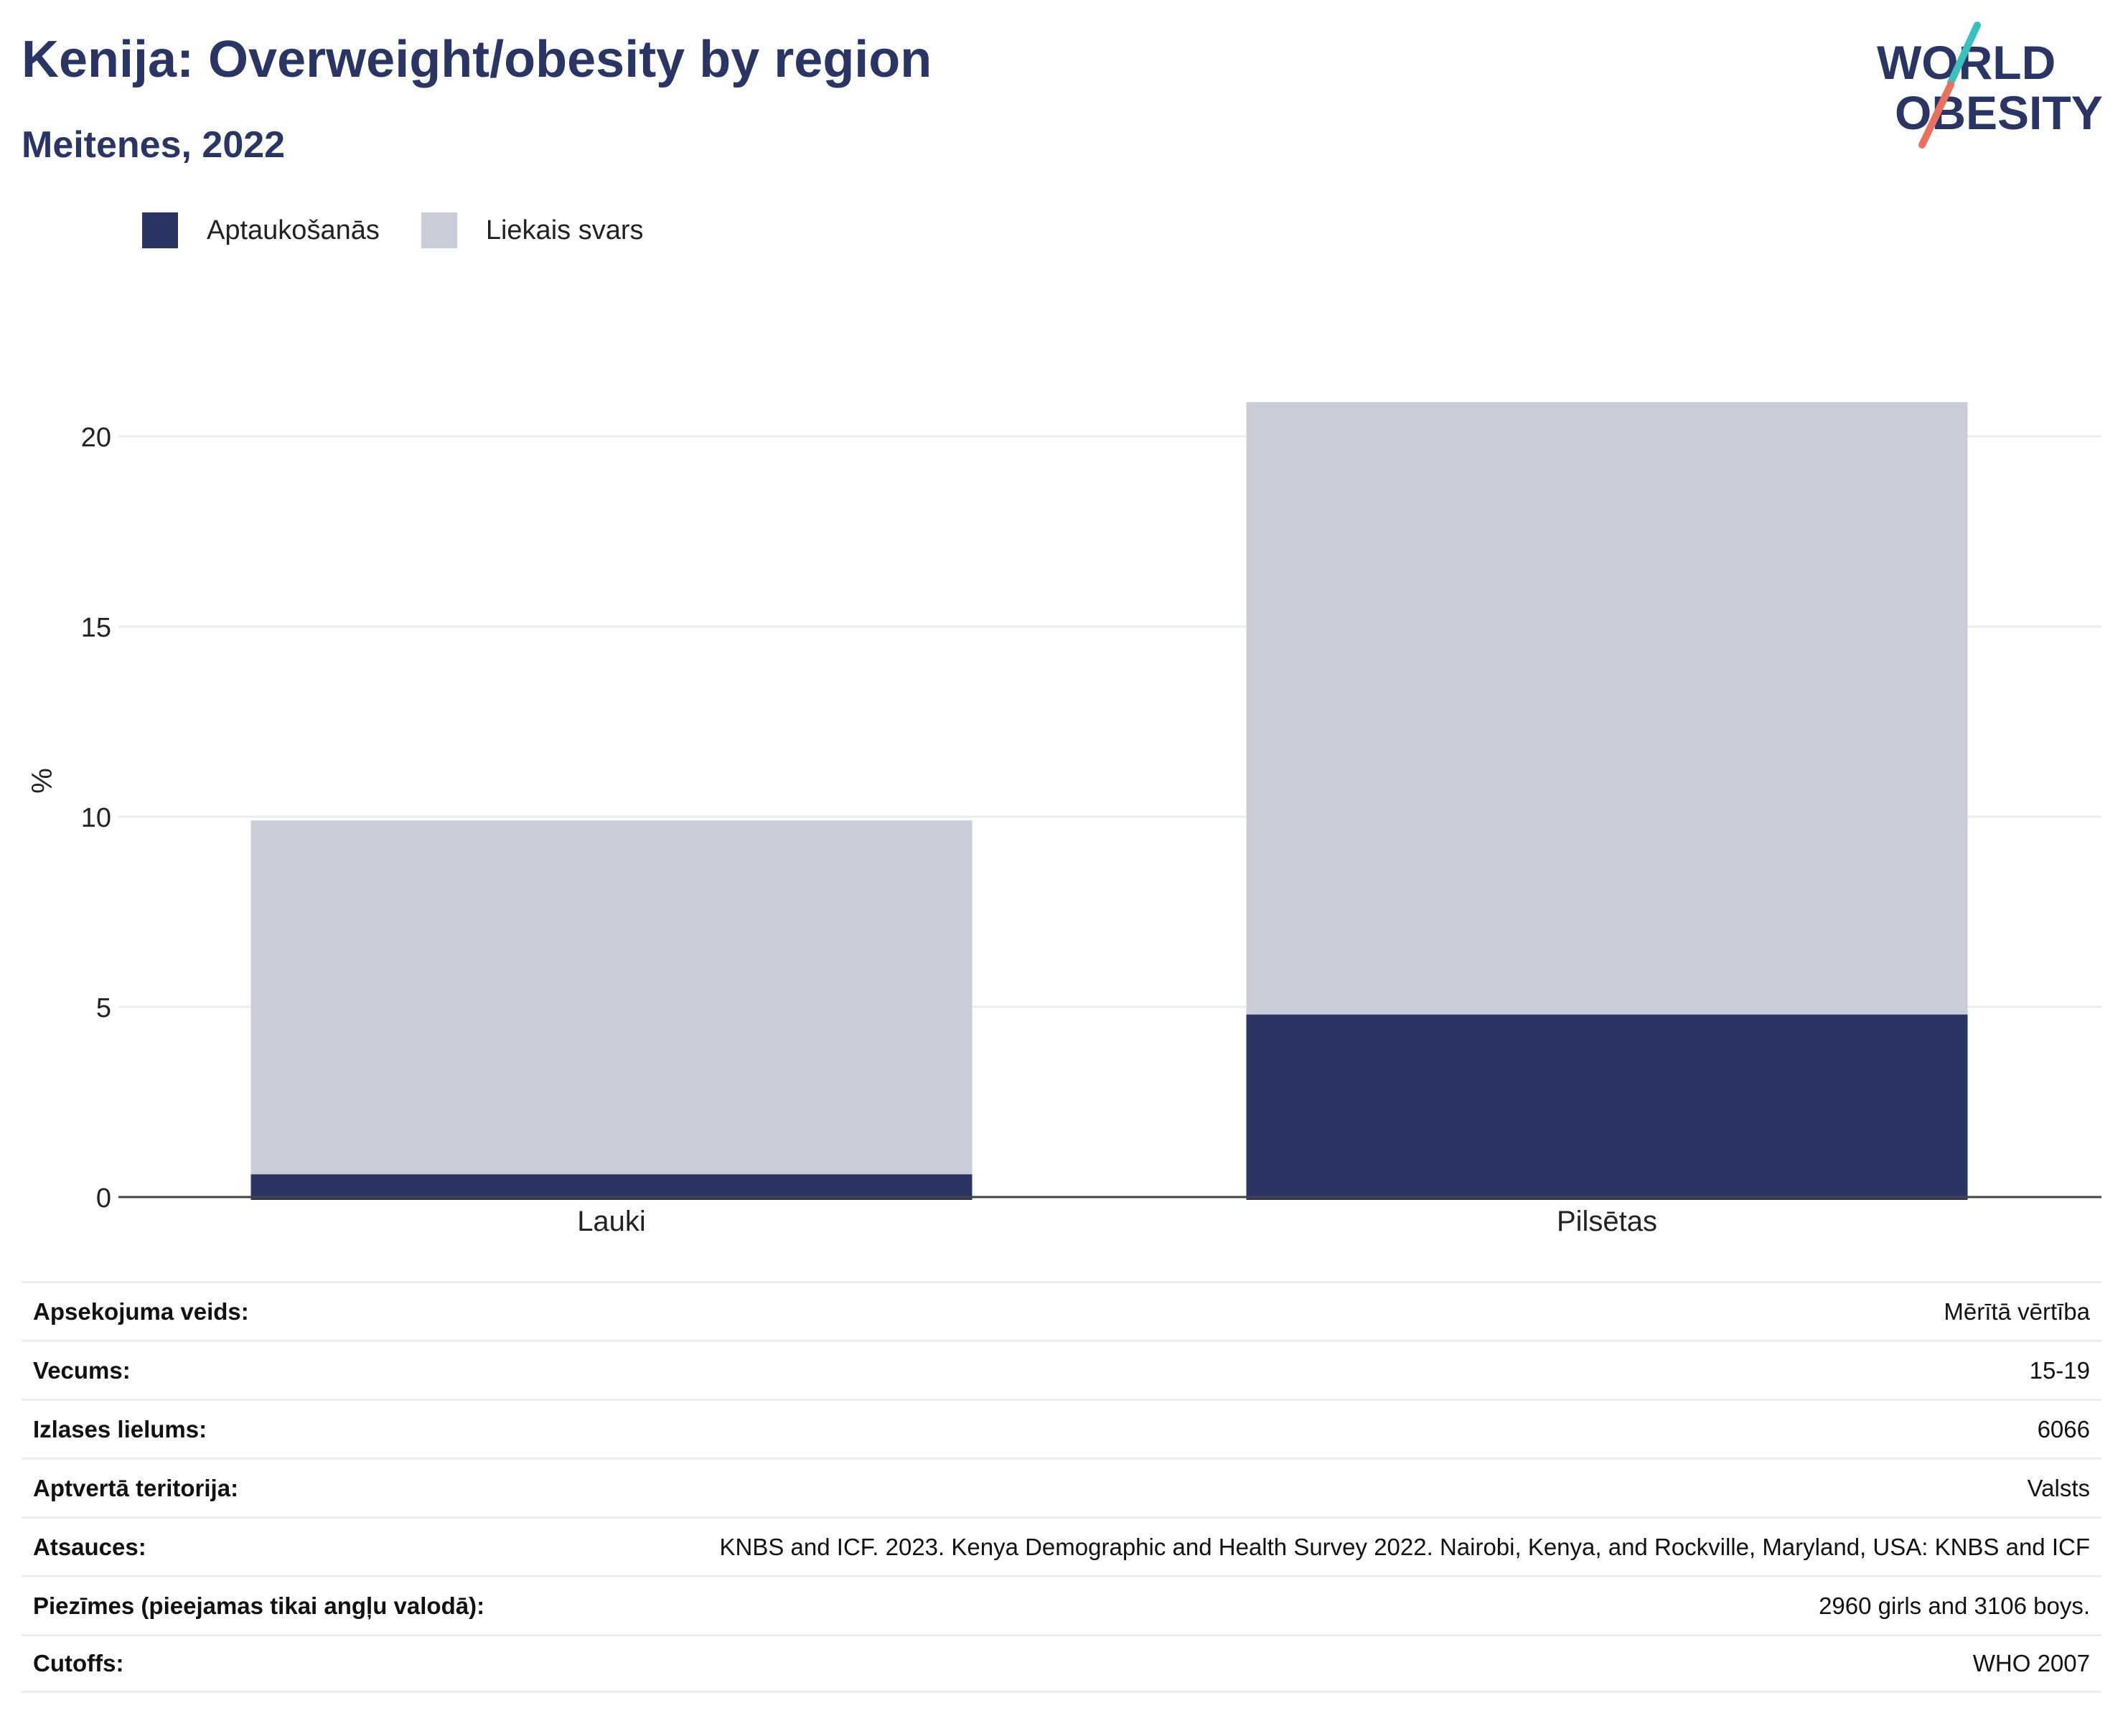 The height and width of the screenshot is (1736, 2123). Describe the element at coordinates (2017, 1311) in the screenshot. I see `info-value: Mērītā vērtība` at that location.